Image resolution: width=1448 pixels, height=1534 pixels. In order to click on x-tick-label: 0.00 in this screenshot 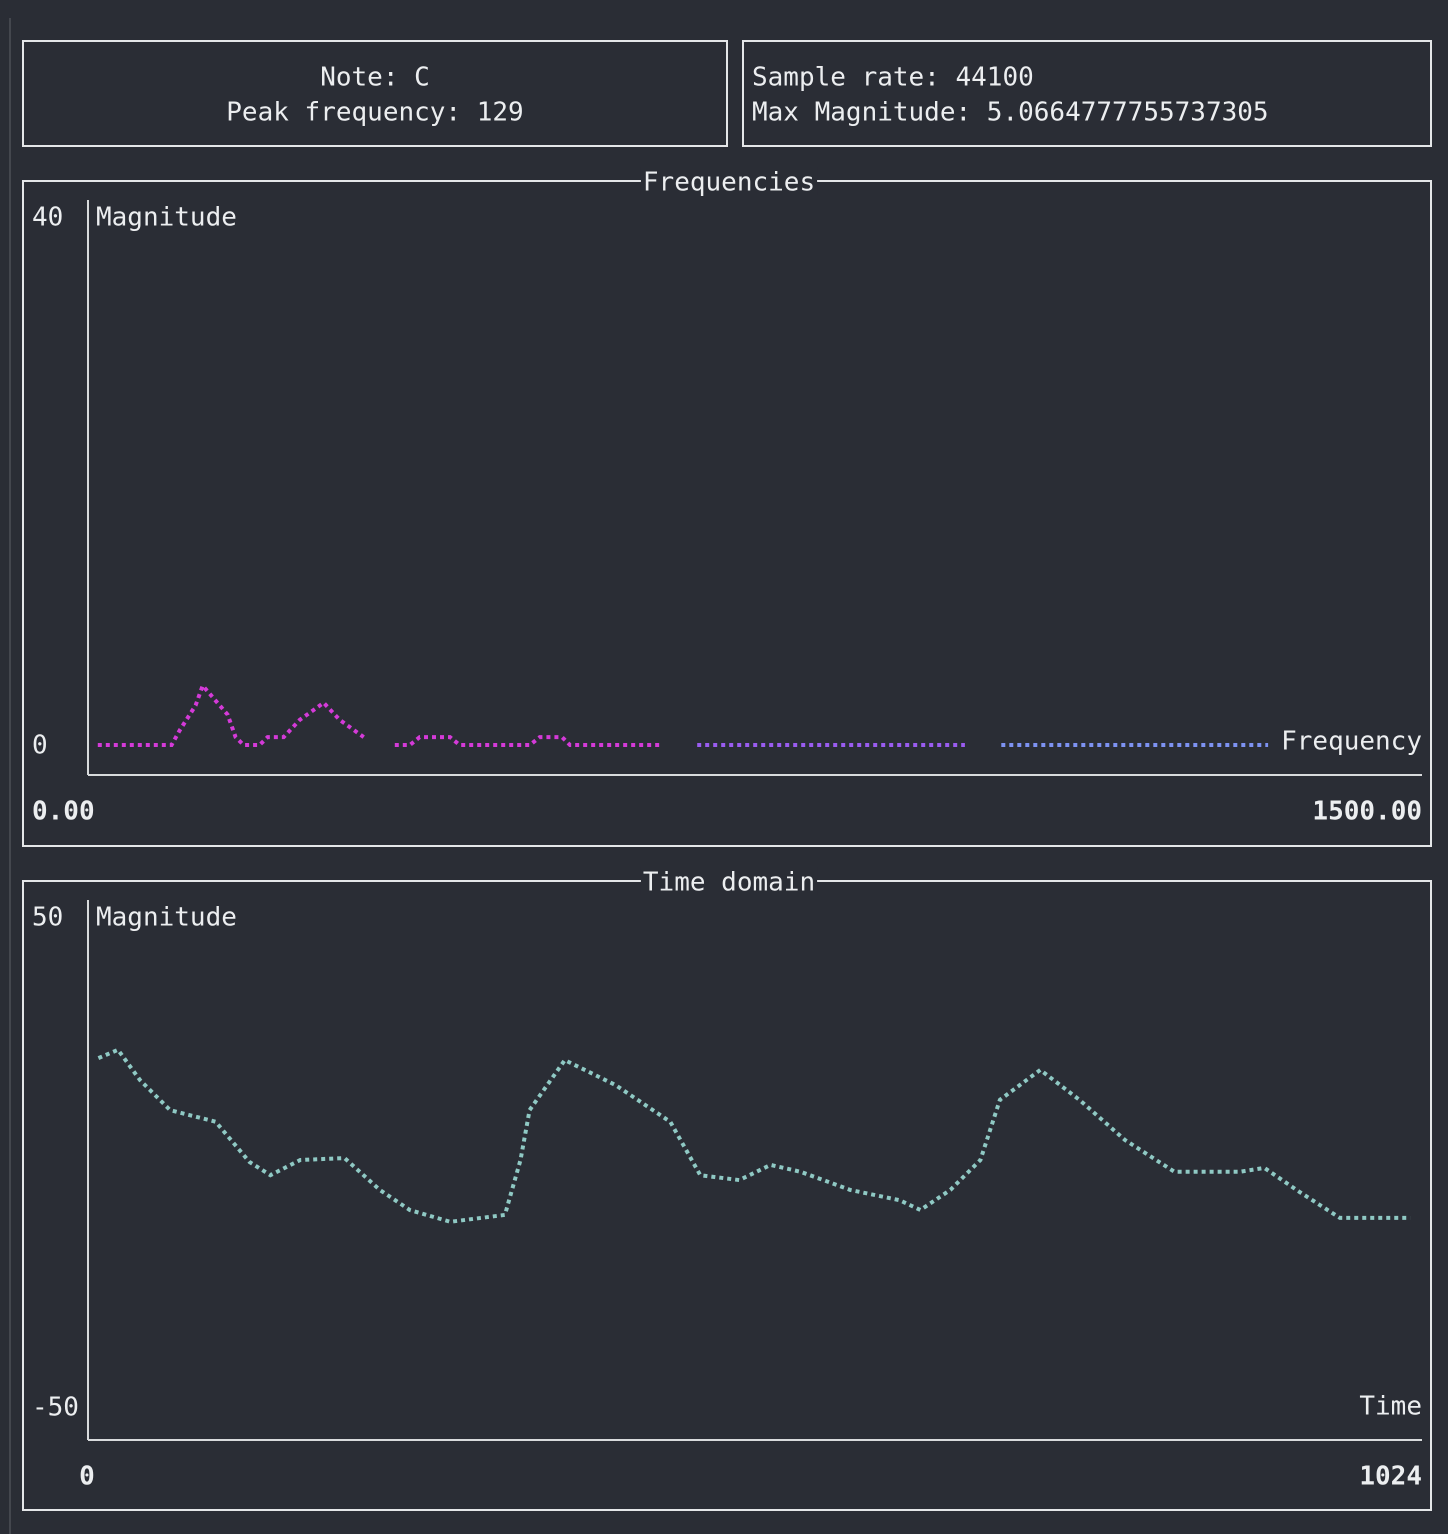, I will do `click(63, 812)`.